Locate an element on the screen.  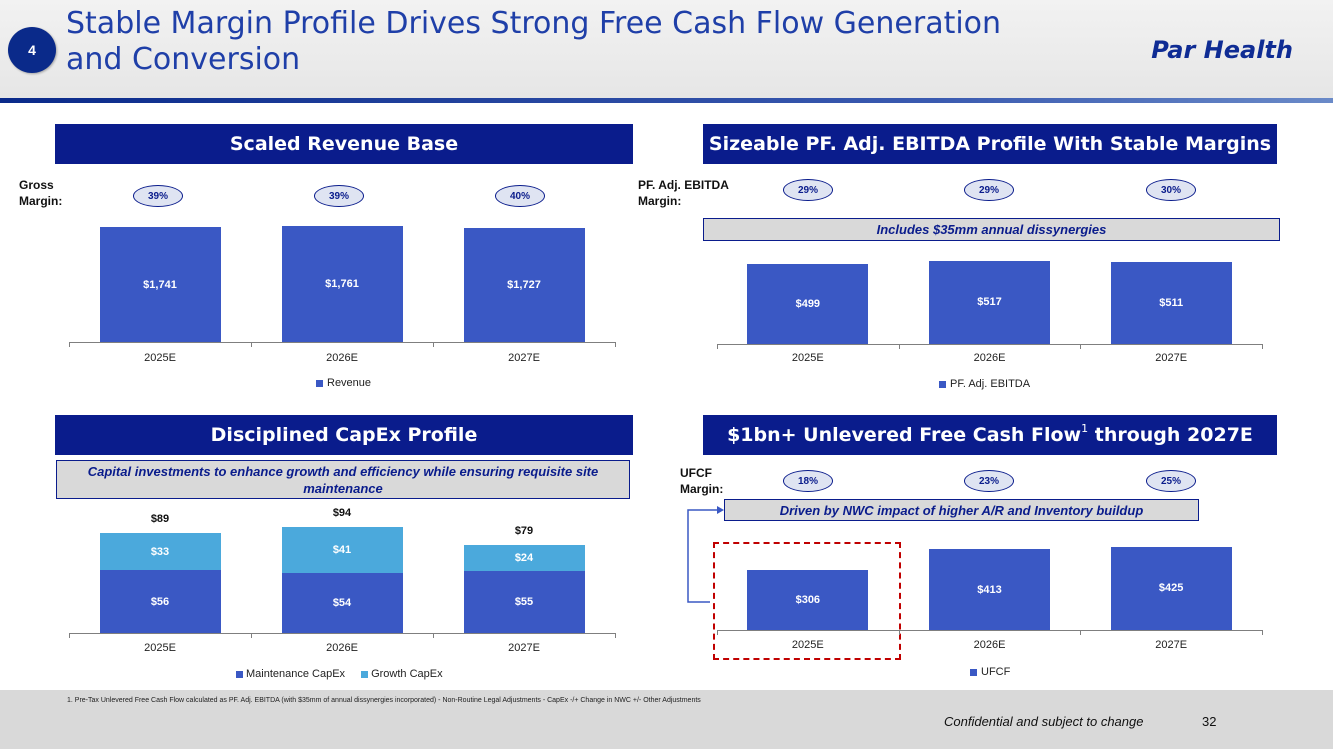
ebitda-margin-label-line2: Margin: is located at coordinates (660, 201).